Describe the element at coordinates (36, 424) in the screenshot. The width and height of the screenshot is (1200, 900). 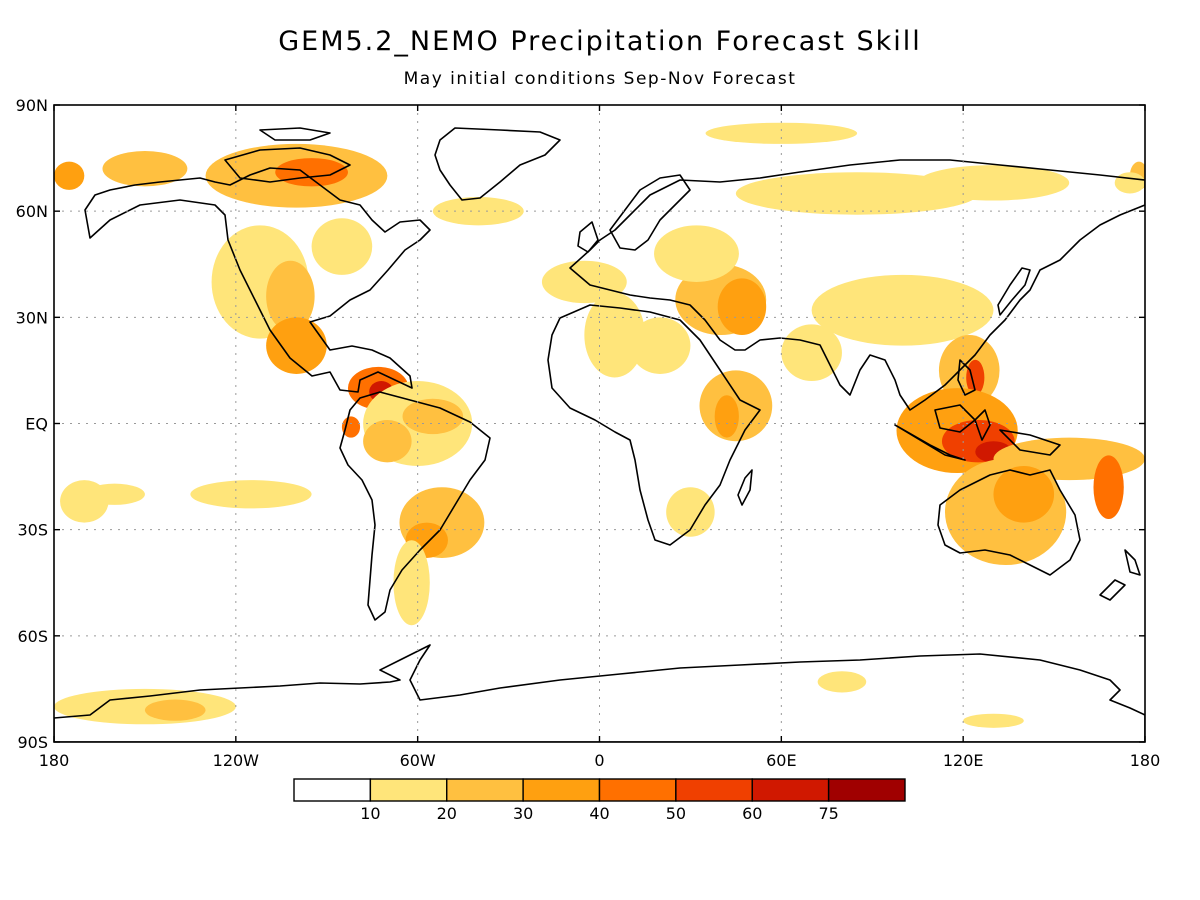
I see `lat-tick-label: EQ` at that location.